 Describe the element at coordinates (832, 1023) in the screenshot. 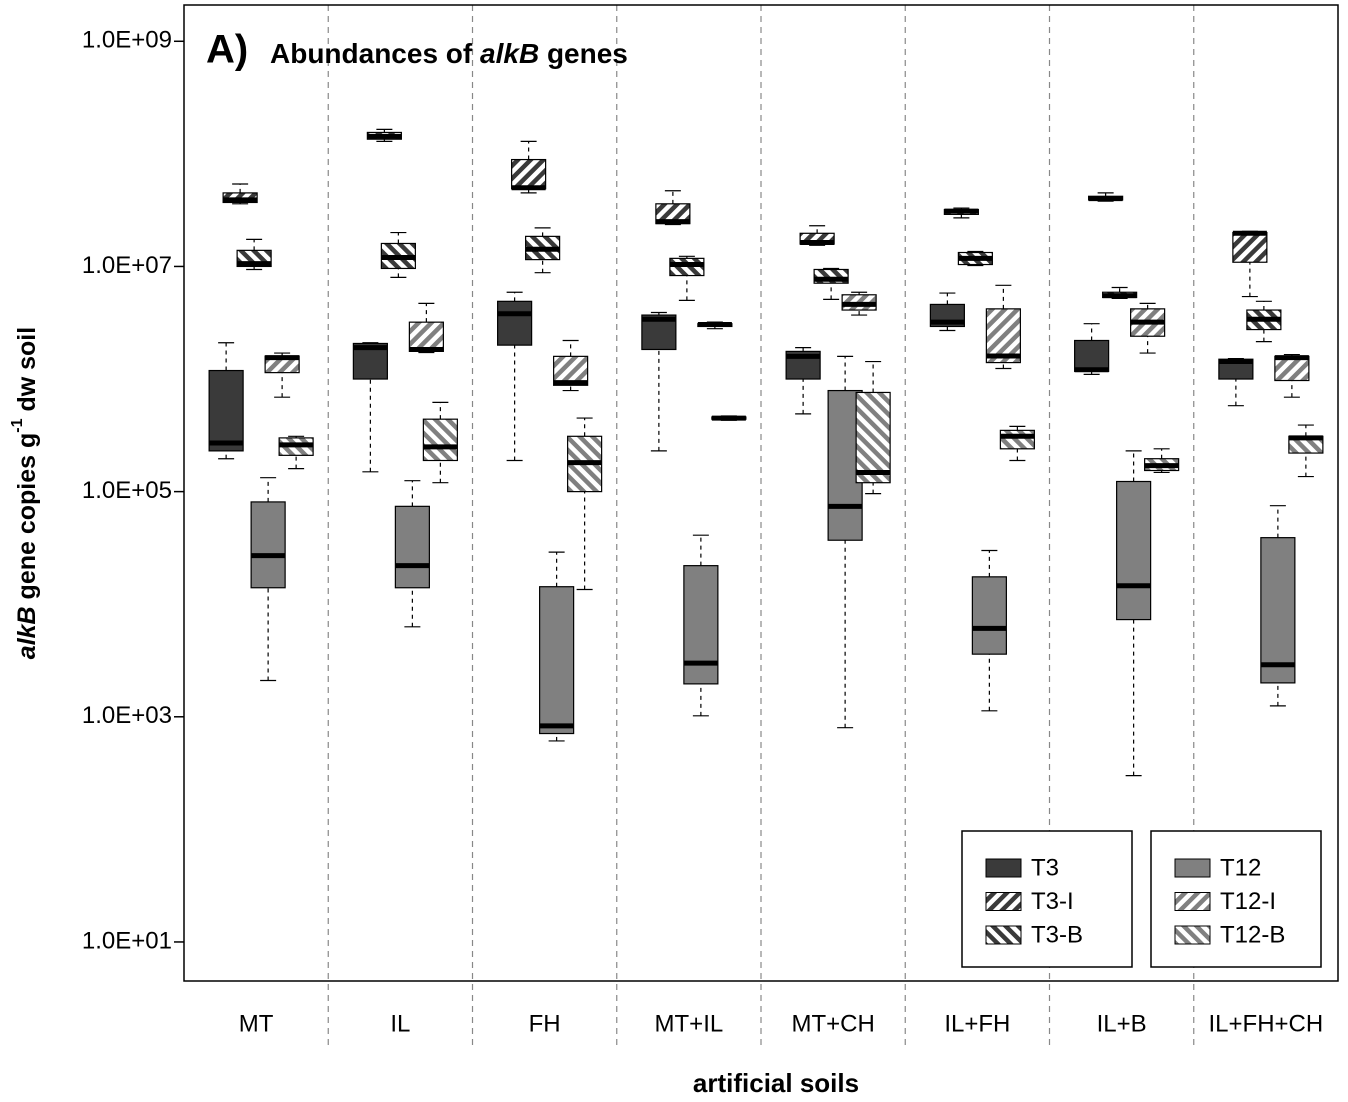

I see `x-tick-label: MT+CH` at that location.